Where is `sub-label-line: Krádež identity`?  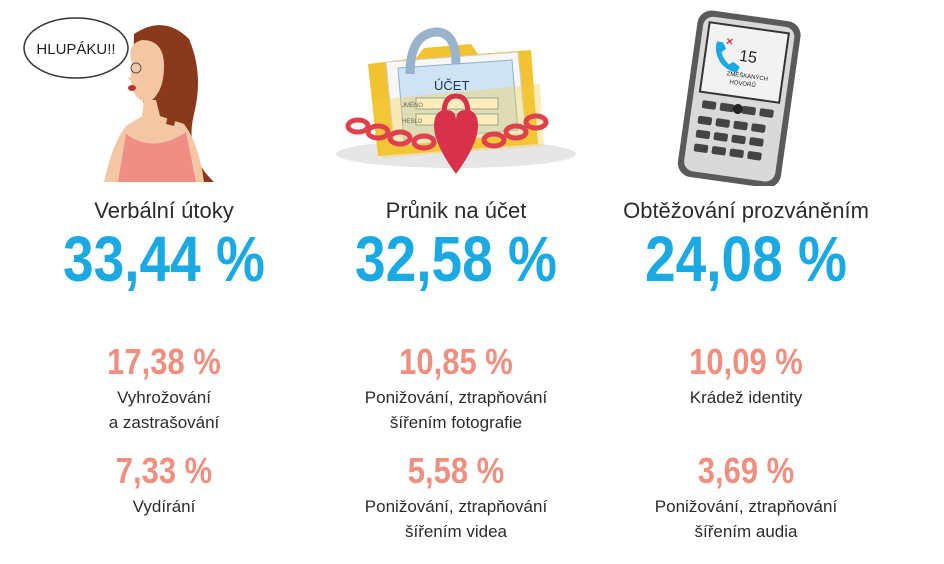
sub-label-line: Krádež identity is located at coordinates (746, 397).